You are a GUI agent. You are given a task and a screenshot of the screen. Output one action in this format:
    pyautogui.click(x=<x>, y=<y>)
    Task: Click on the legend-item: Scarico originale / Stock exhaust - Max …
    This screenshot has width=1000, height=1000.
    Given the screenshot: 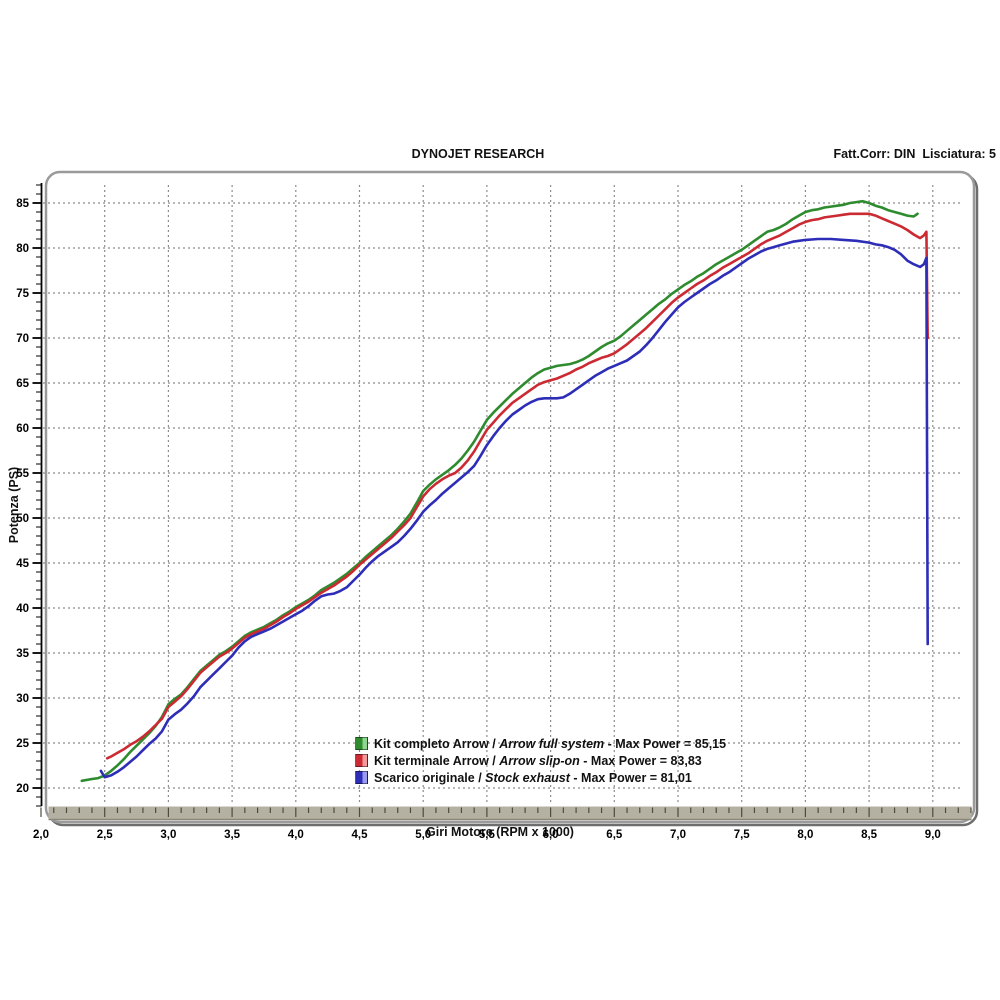 What is the action you would take?
    pyautogui.click(x=540, y=777)
    